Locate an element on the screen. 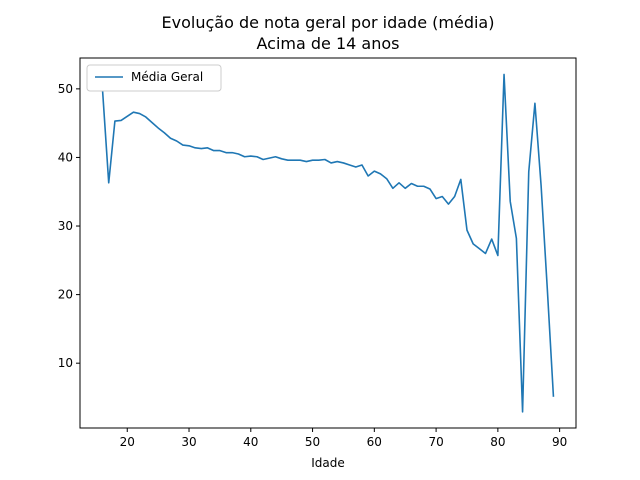 The image size is (640, 480). legend-box is located at coordinates (154, 78).